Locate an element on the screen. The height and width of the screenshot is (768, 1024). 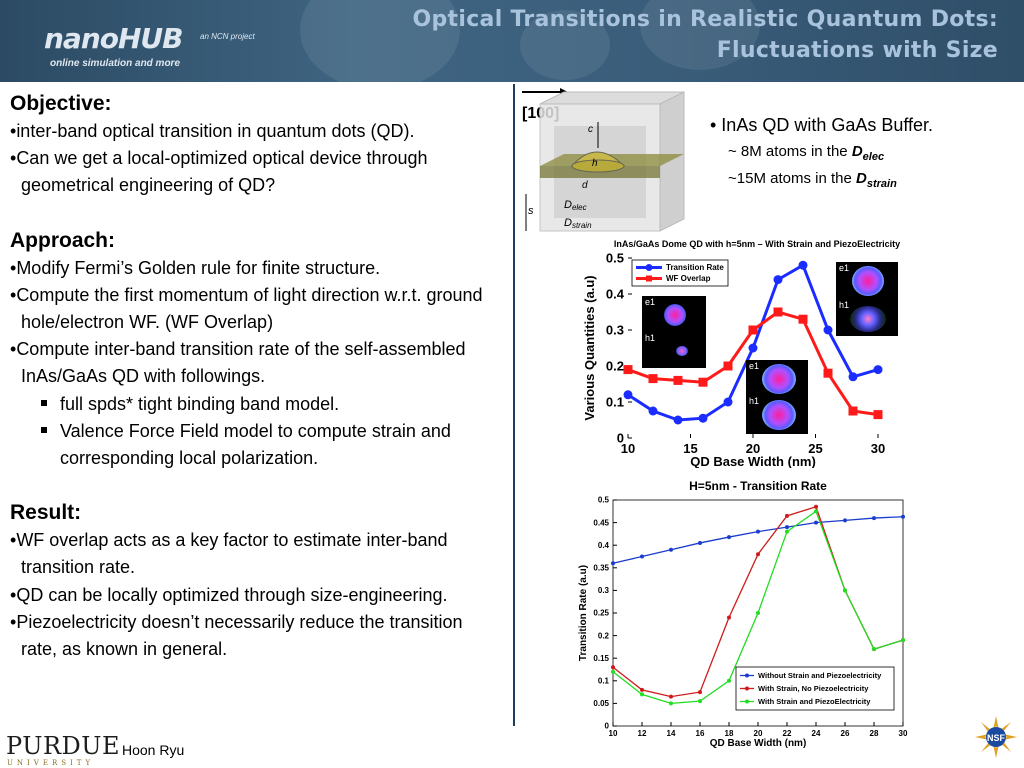
approach-sub-bullet: full spds* tight binding band model. is located at coordinates (256, 404).